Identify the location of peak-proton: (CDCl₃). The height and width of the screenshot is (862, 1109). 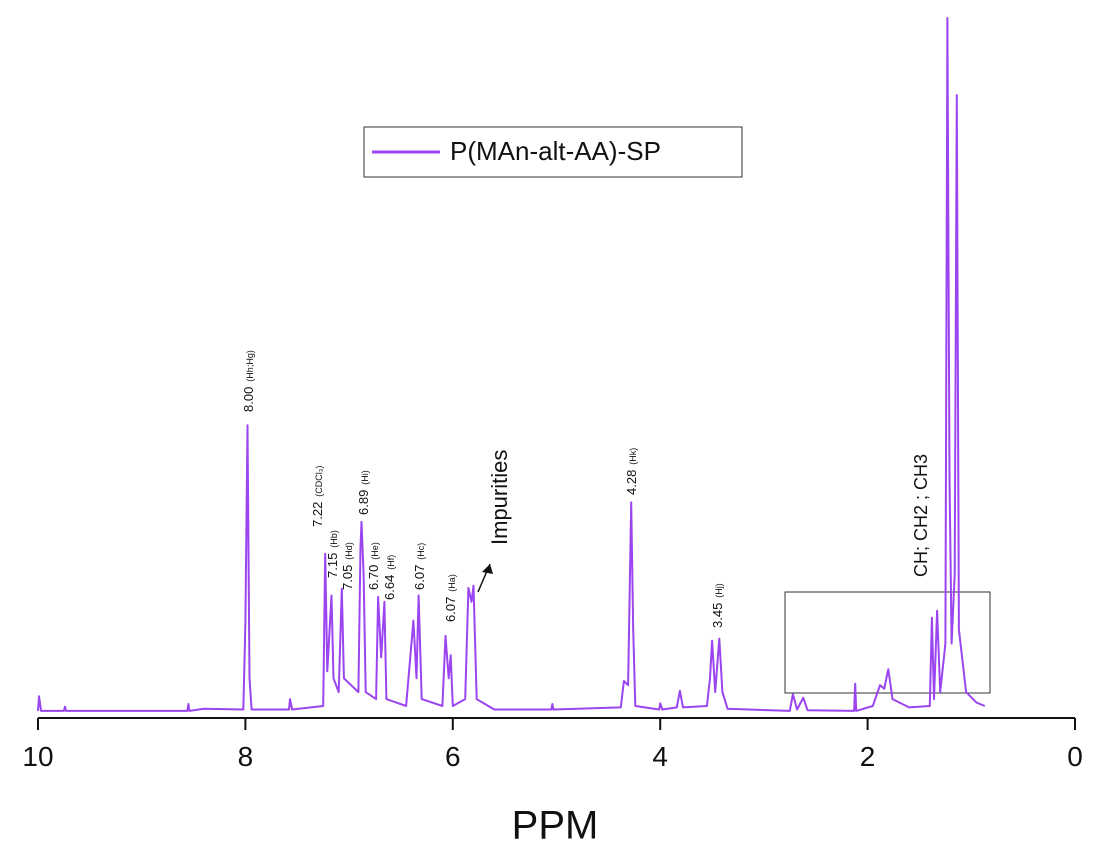
(319, 481).